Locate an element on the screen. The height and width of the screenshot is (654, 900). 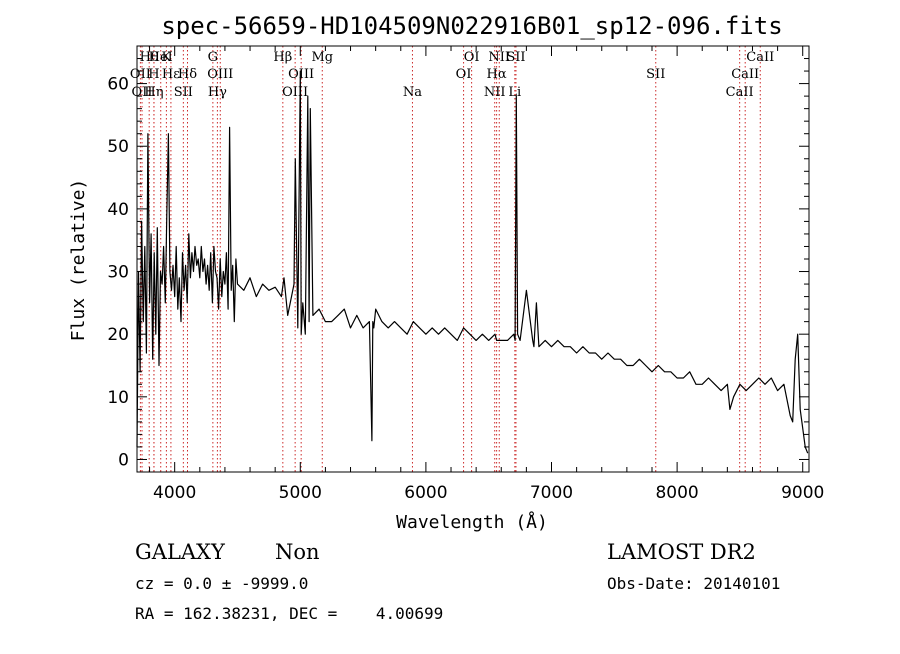
line-label: Hγ is located at coordinates (217, 92).